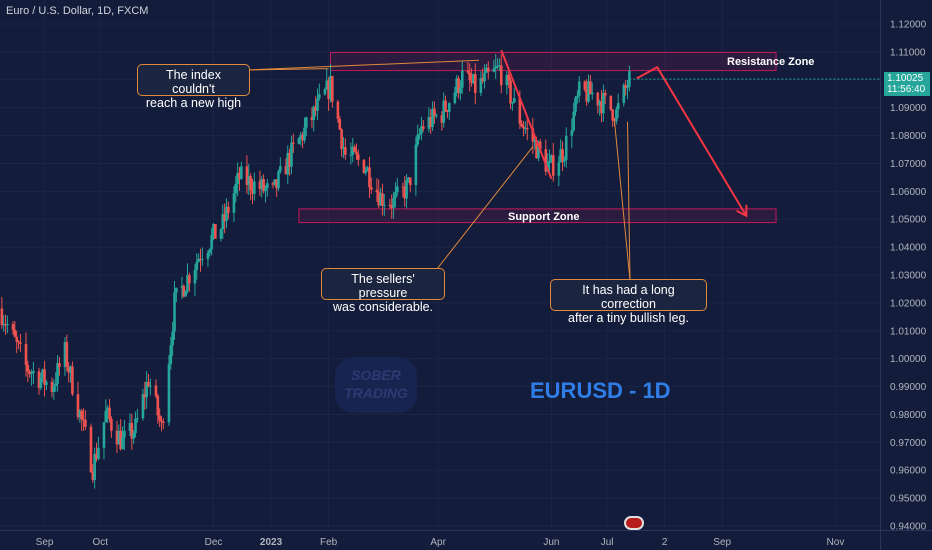 The height and width of the screenshot is (550, 932). Describe the element at coordinates (908, 276) in the screenshot. I see `y-tick-label: 1.03000` at that location.